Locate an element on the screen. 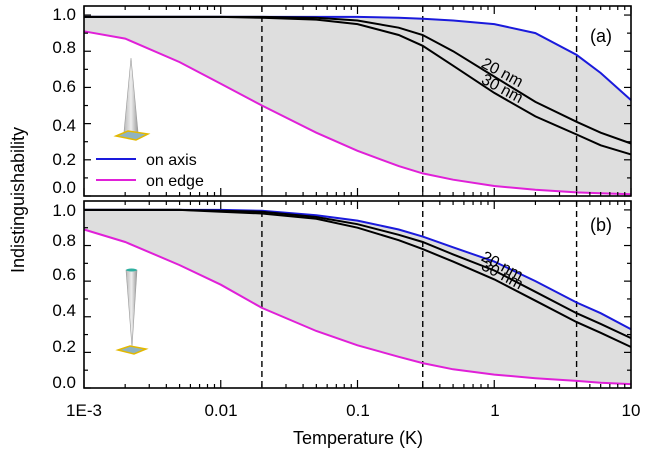  x-tick-label: 0.01 is located at coordinates (220, 410).